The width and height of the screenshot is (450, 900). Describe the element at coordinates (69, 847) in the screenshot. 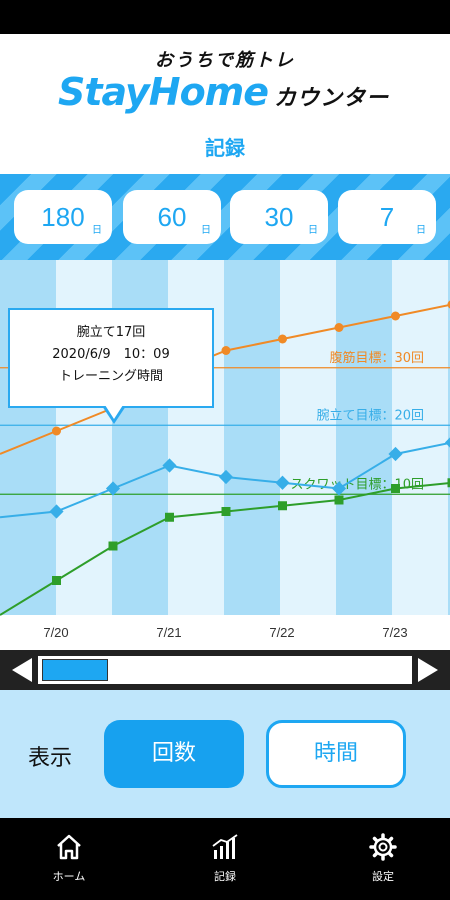

I see `home-icon` at that location.